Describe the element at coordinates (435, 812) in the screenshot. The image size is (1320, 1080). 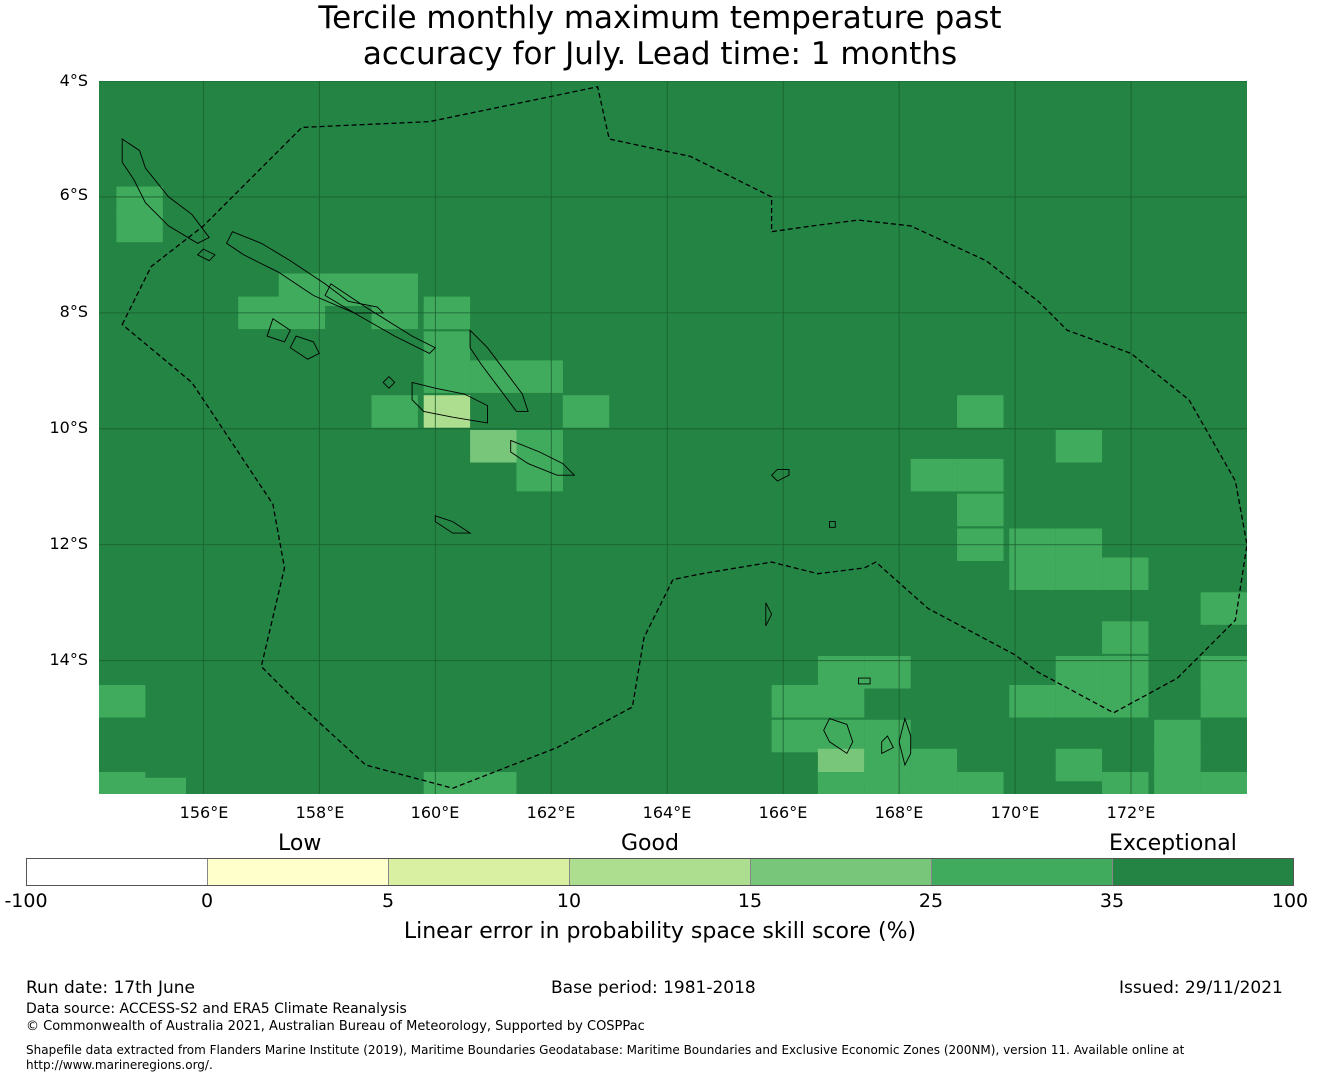
I see `lon-tick: 160°E` at that location.